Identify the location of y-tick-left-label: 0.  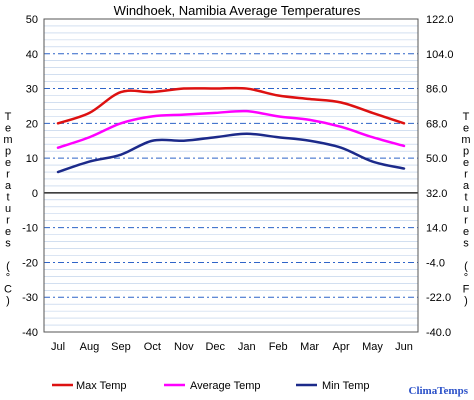
(35, 194).